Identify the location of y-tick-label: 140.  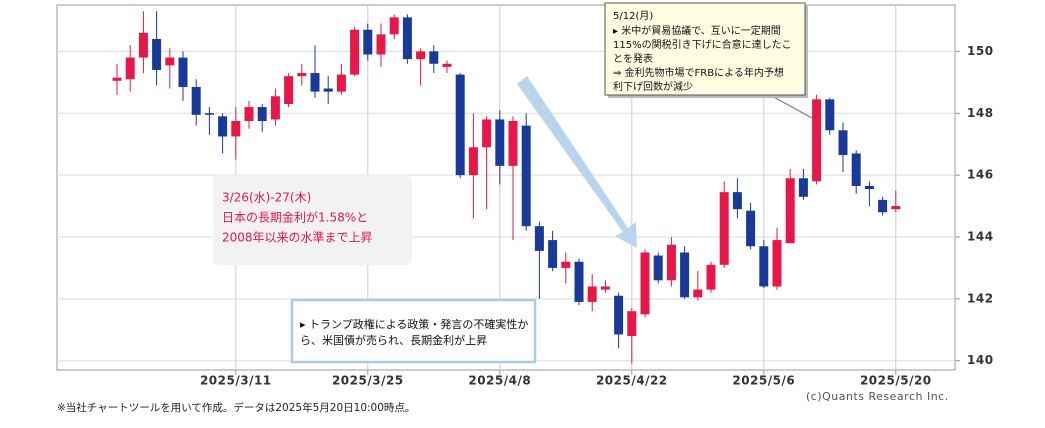
(980, 360).